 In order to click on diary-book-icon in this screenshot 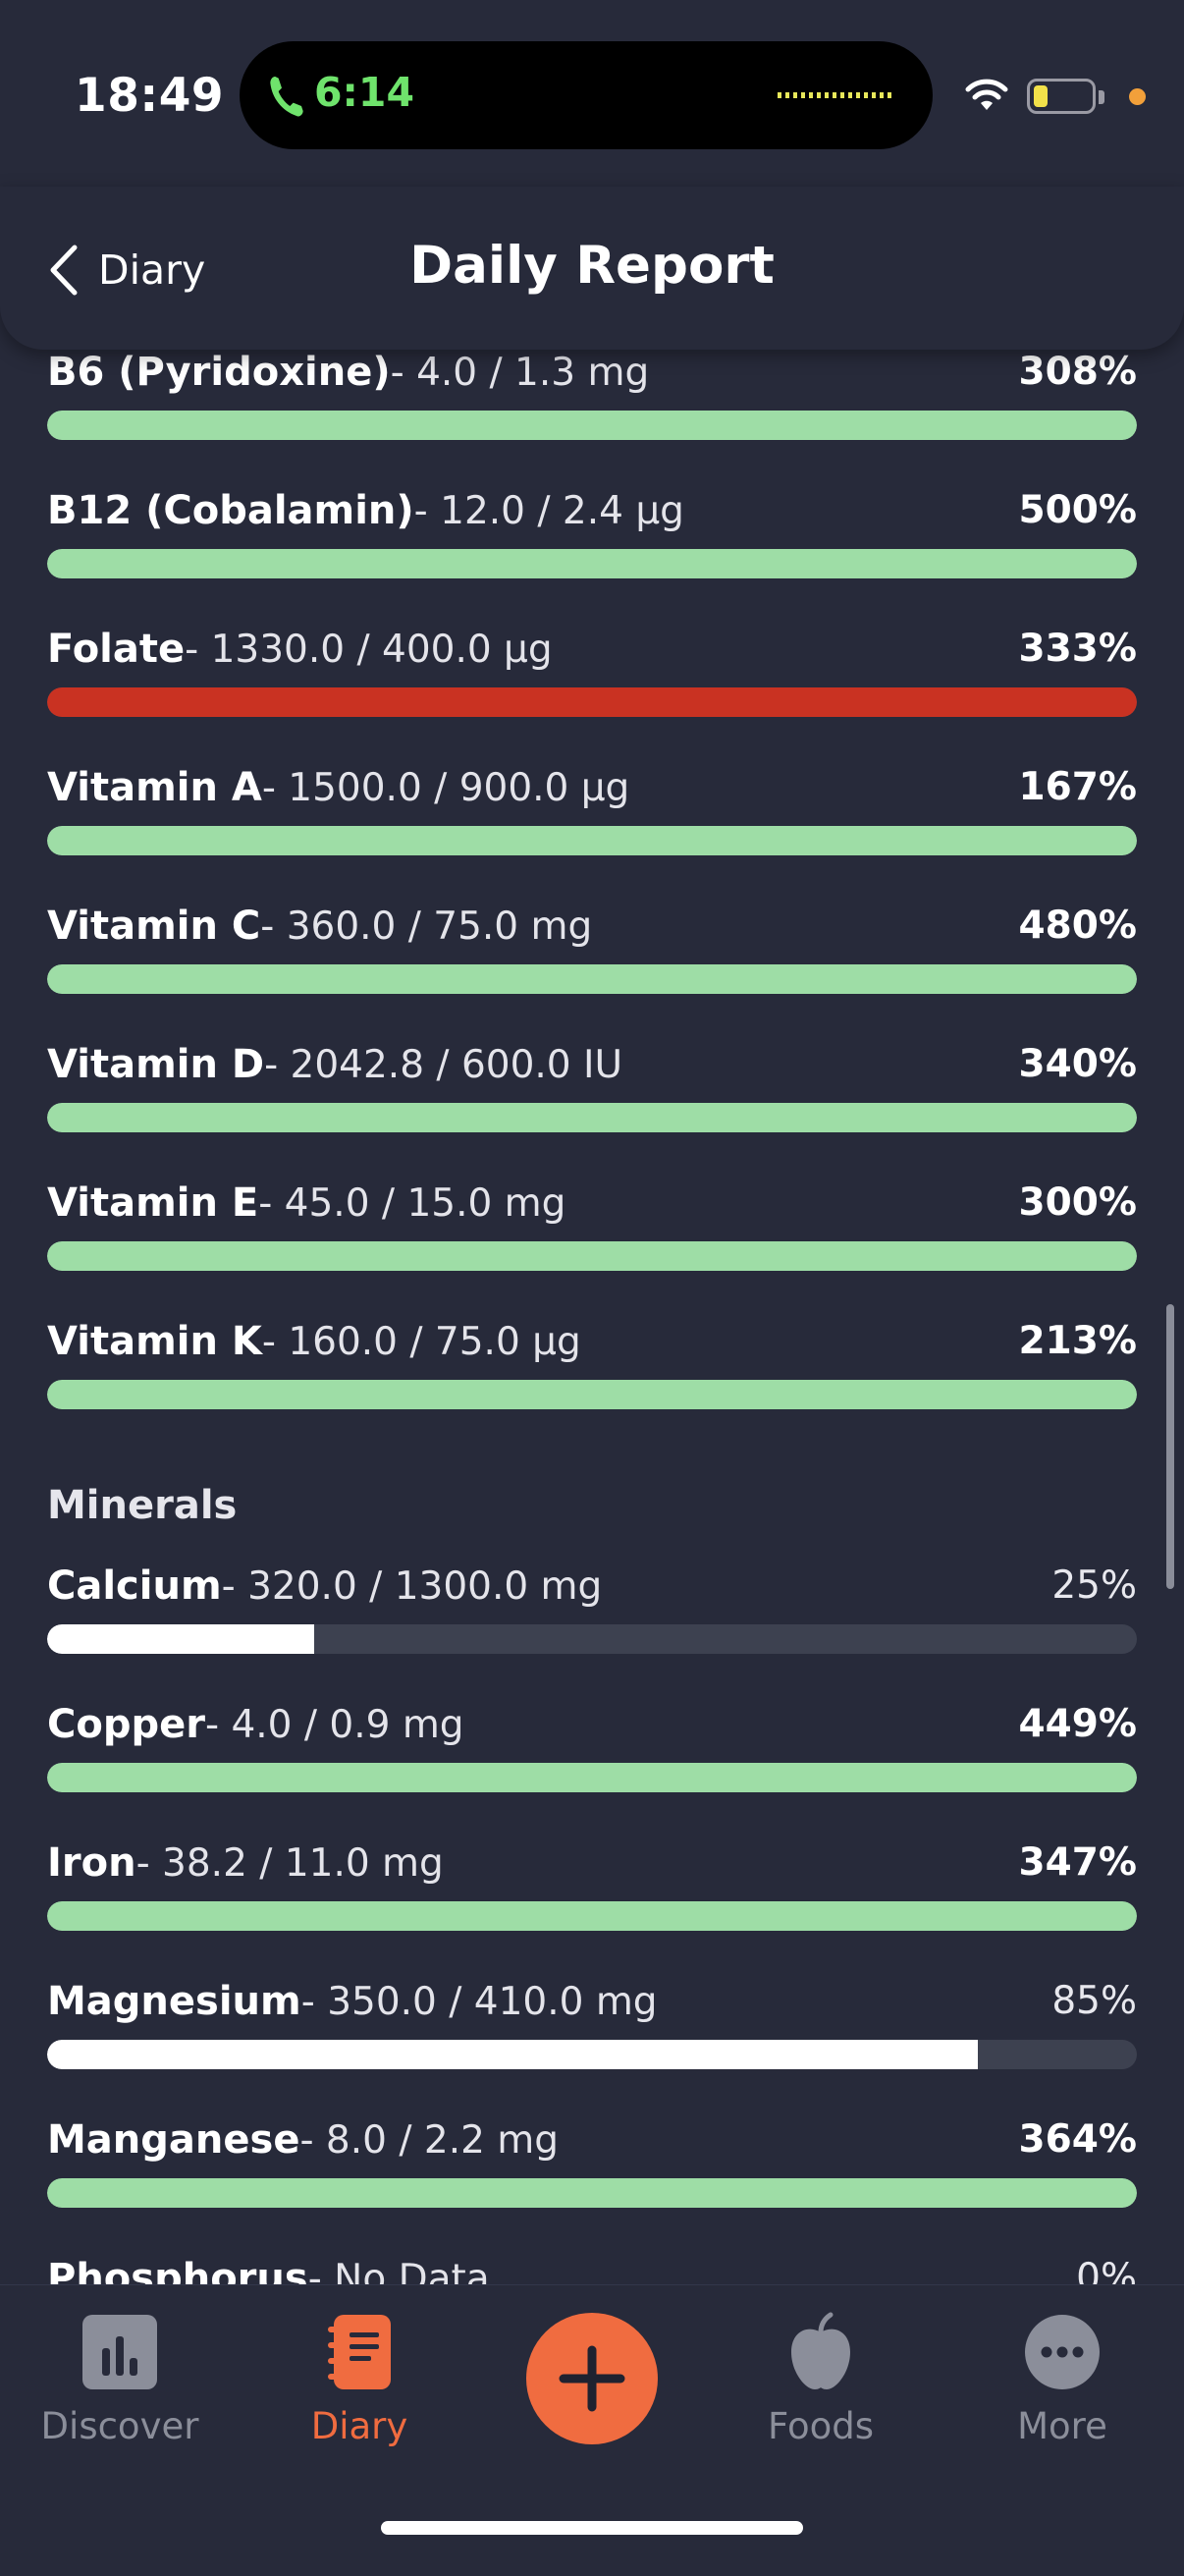, I will do `click(359, 2352)`.